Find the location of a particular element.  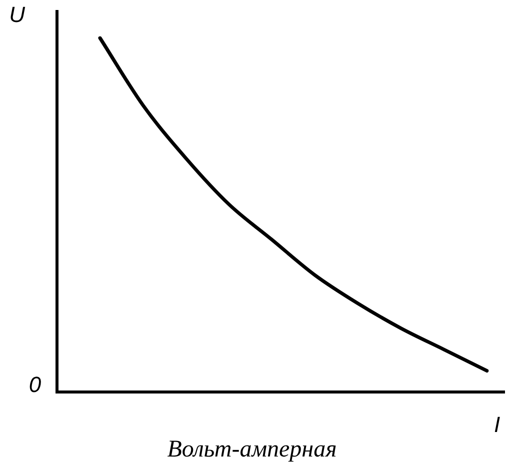

text: 0 is located at coordinates (35, 385).